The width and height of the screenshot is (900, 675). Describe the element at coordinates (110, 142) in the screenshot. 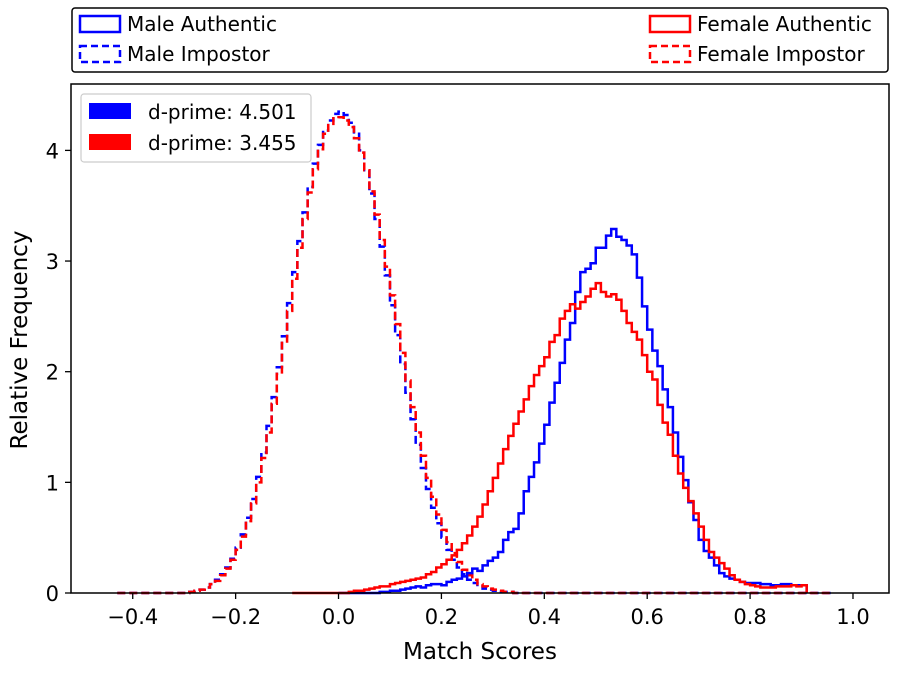

I see `dprime-swatch-female` at that location.